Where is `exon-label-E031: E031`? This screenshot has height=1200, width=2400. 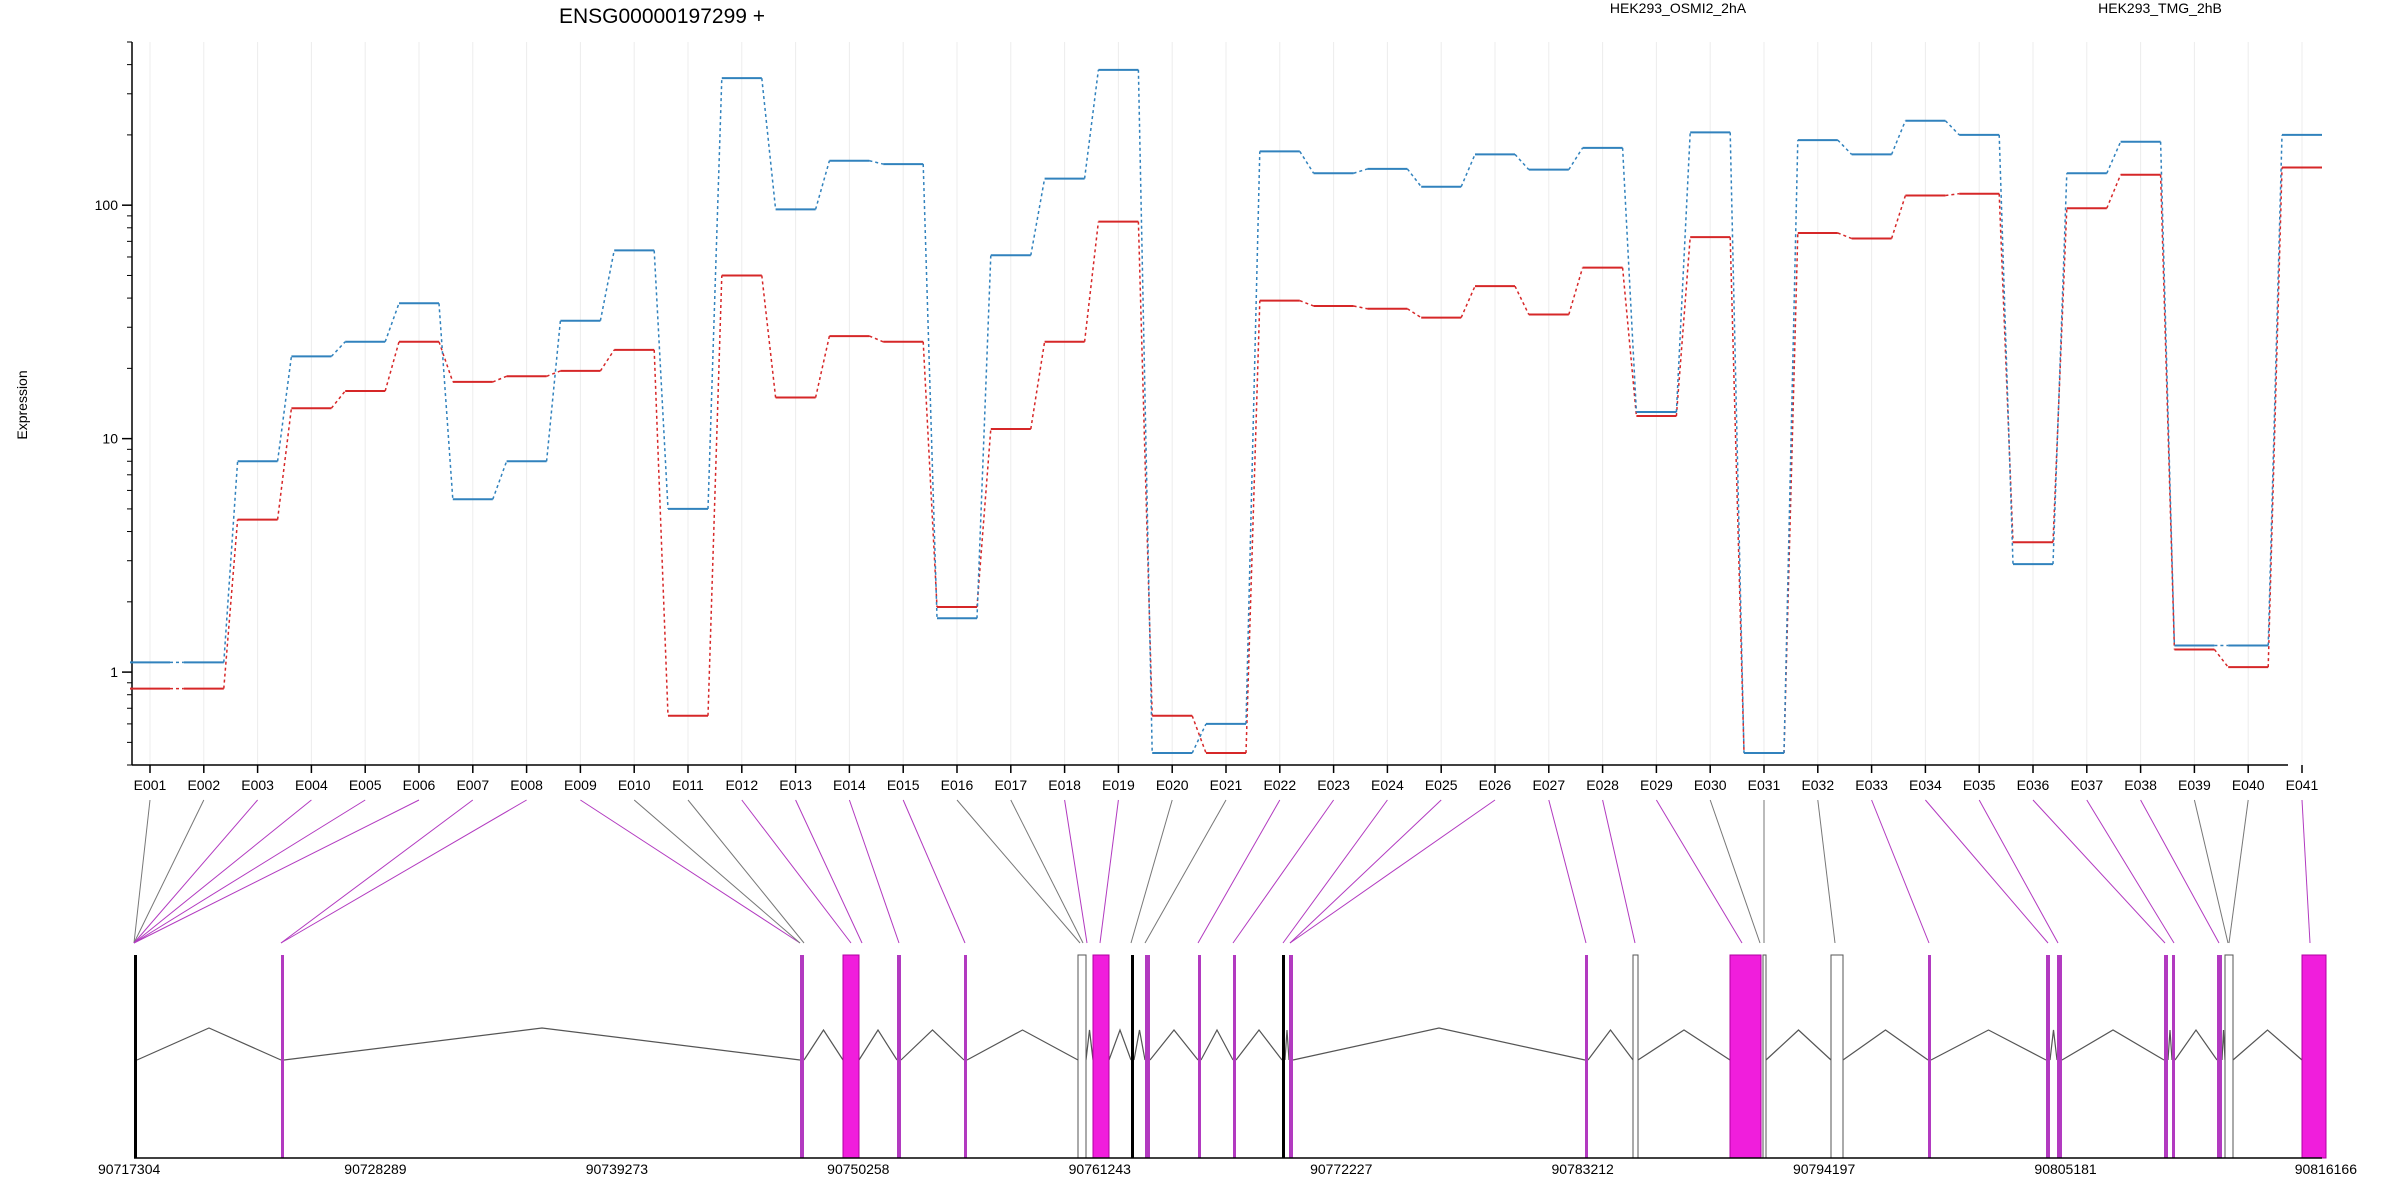 exon-label-E031: E031 is located at coordinates (1764, 785).